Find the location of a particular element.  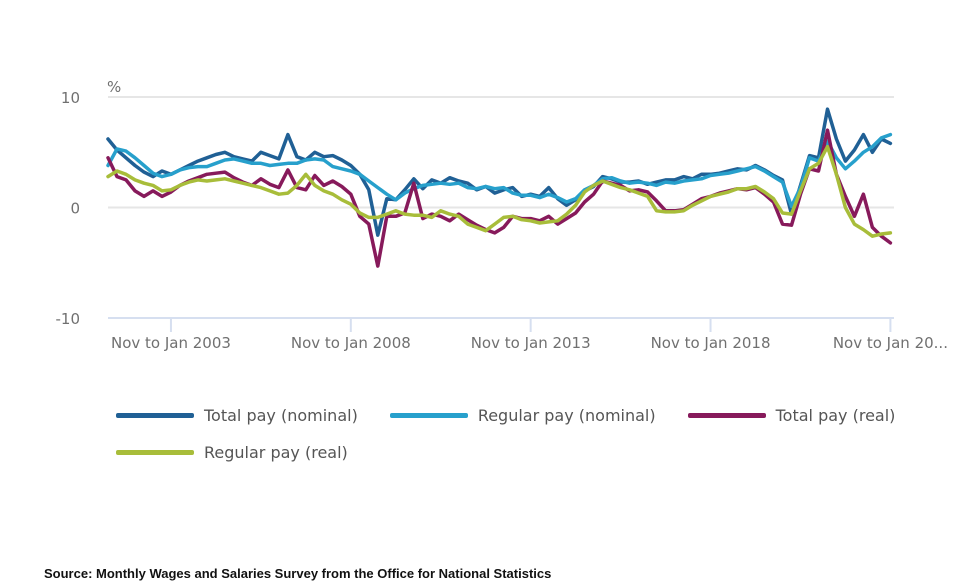

legend-item-regular-pay-nominal: Regular pay (nominal) is located at coordinates (522, 415).